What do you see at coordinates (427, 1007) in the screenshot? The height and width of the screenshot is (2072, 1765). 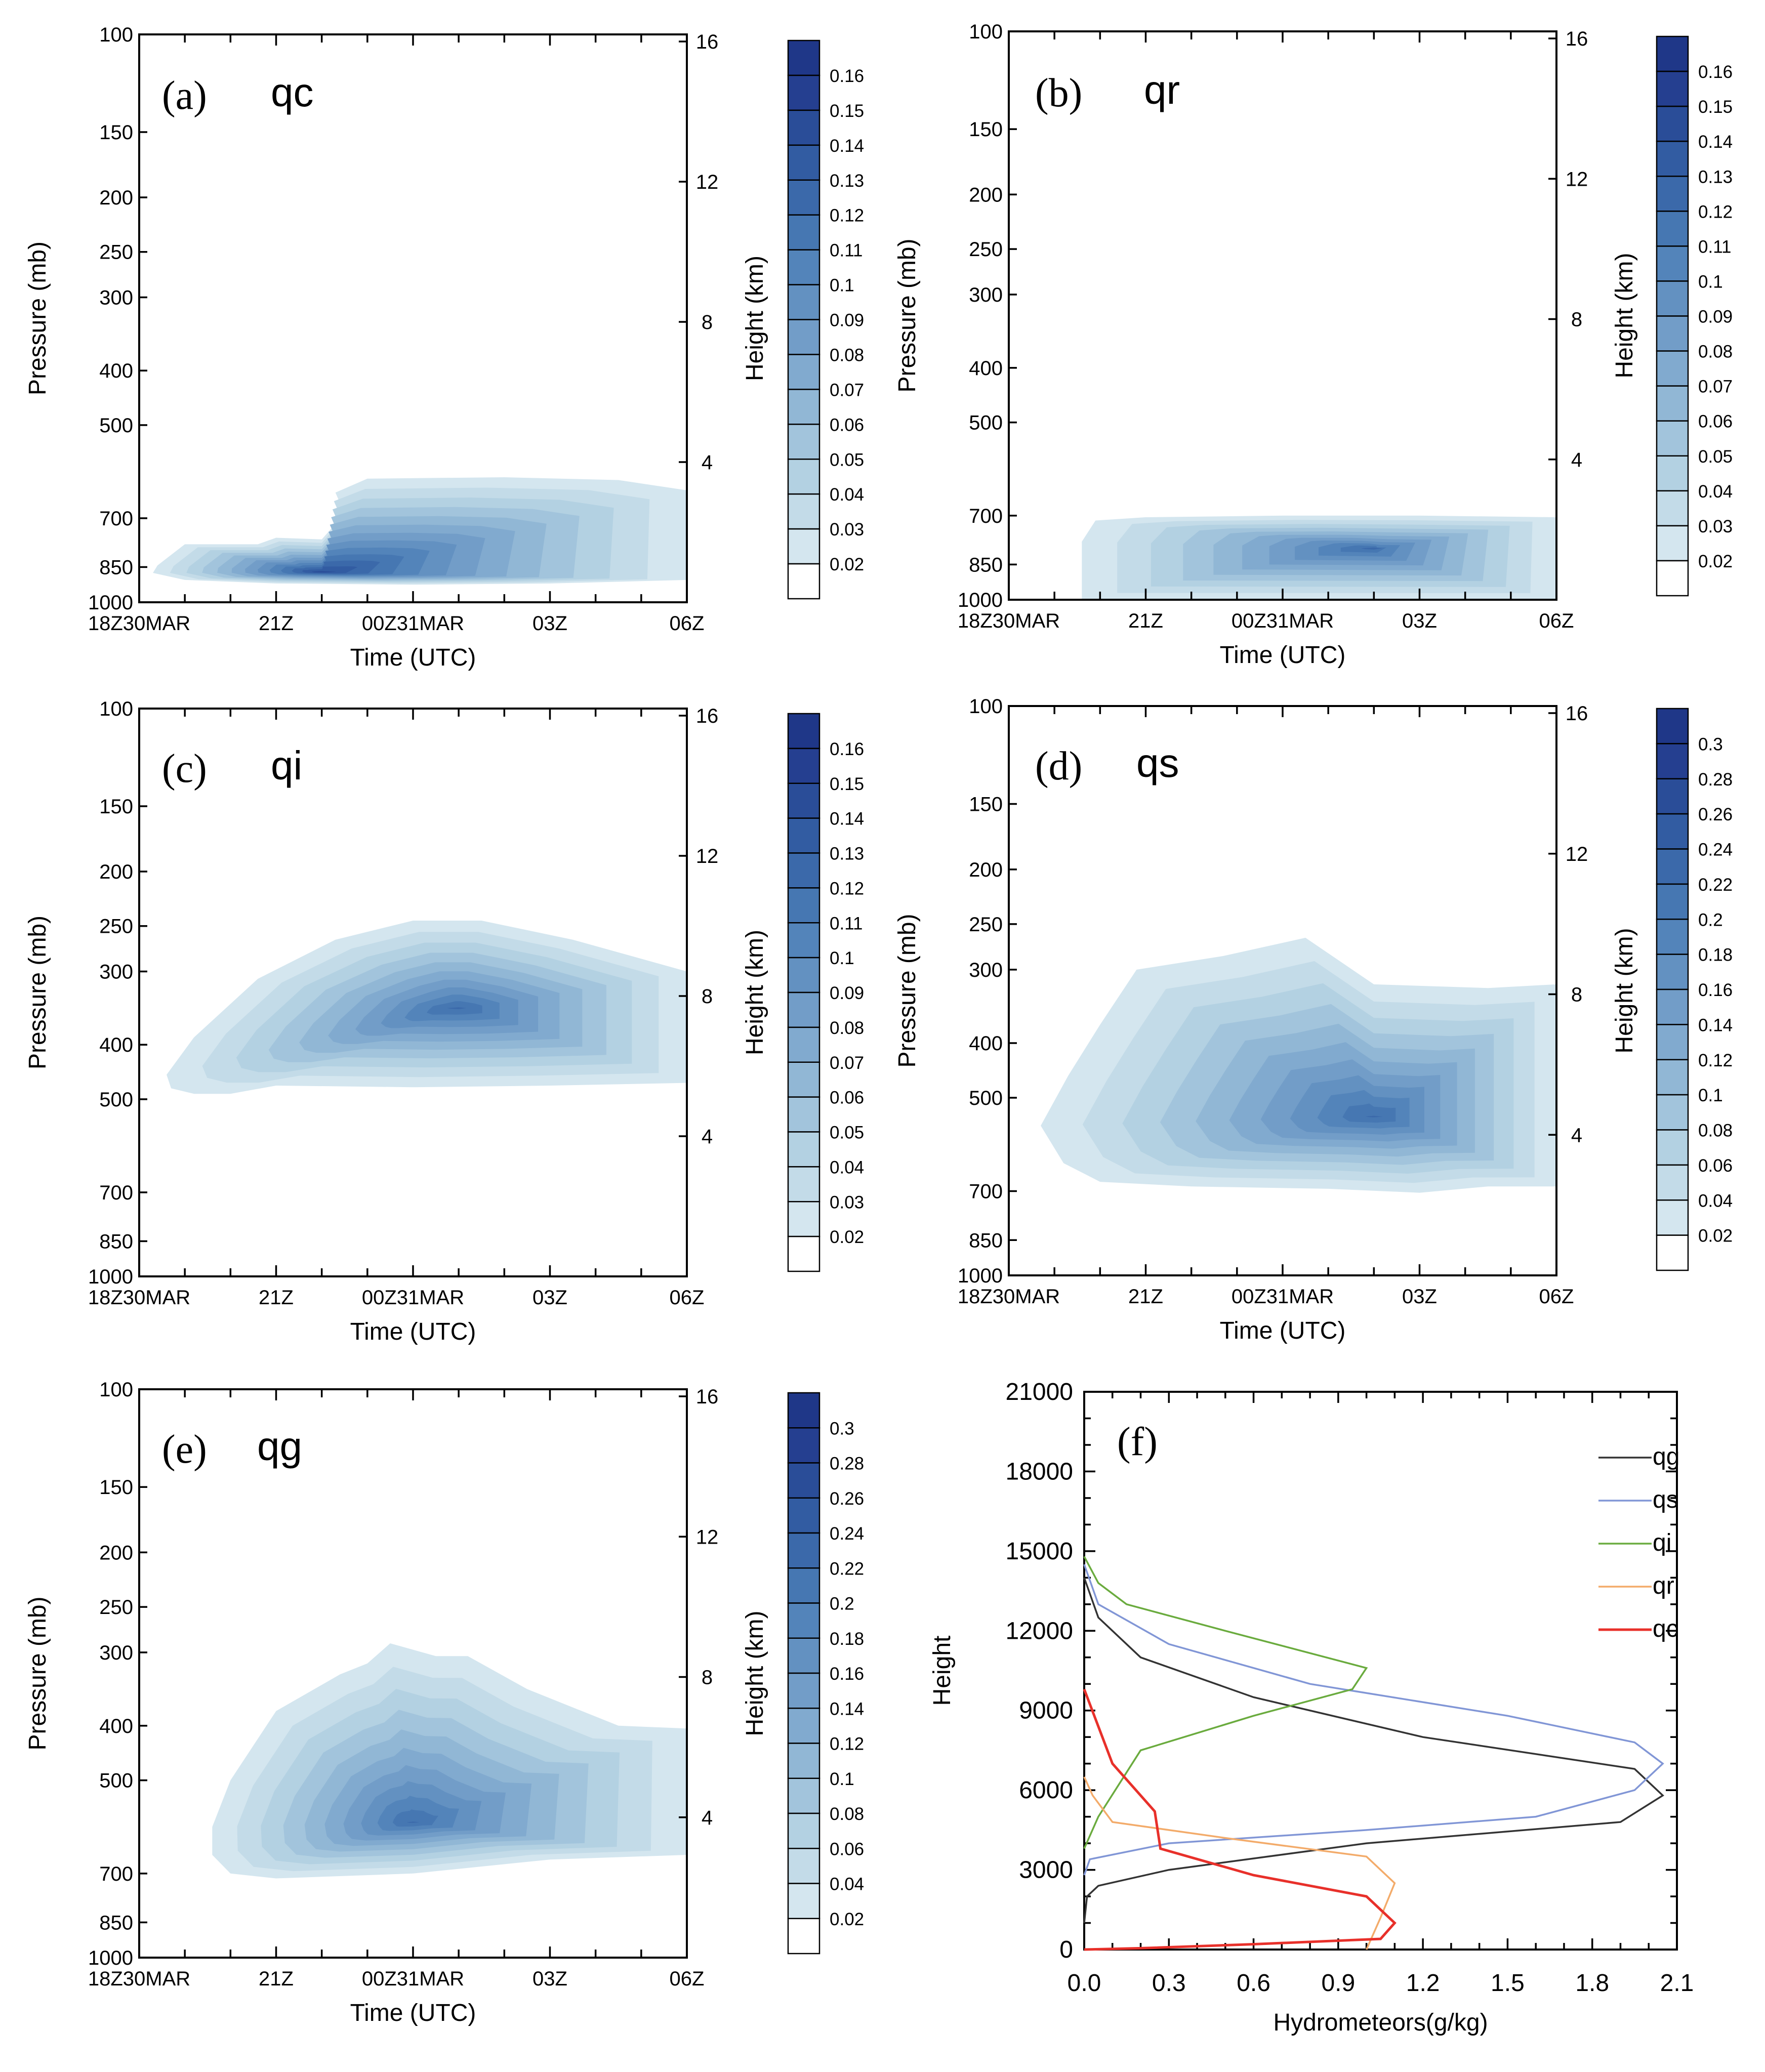 I see `contour-qi` at bounding box center [427, 1007].